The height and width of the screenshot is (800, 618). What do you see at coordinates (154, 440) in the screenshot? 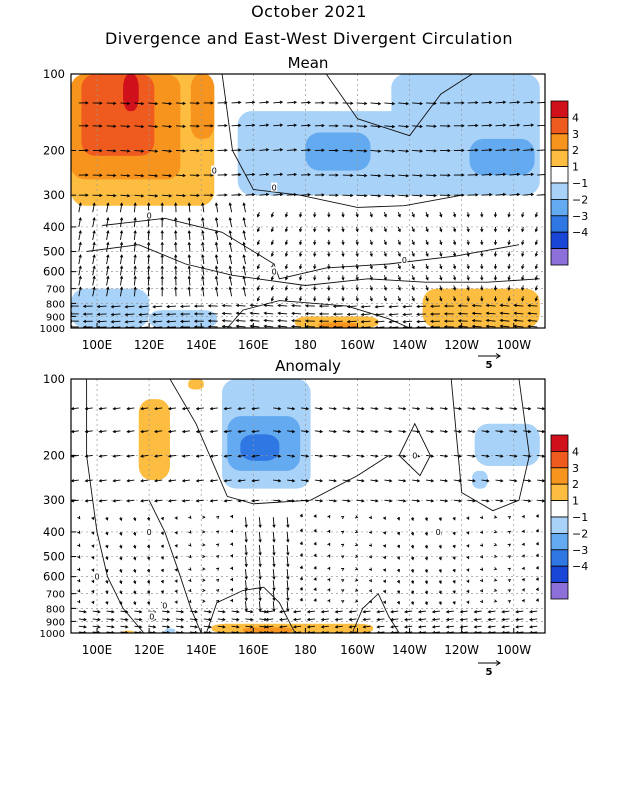
I see `shaded-pos1` at bounding box center [154, 440].